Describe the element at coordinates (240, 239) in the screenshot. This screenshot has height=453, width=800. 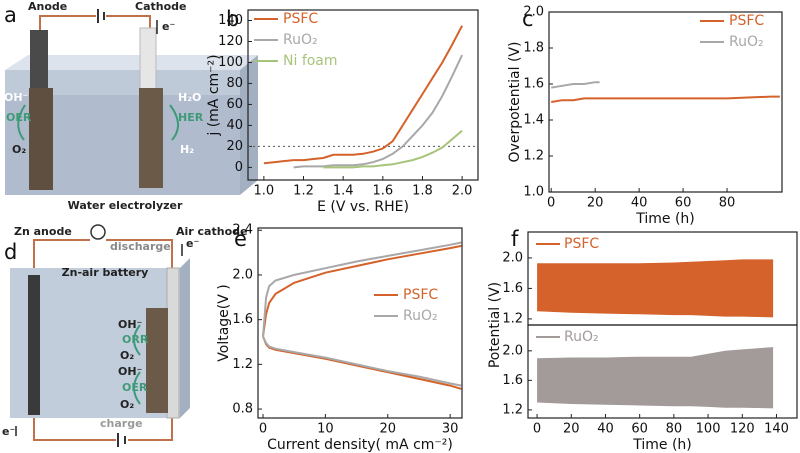
I see `panel-label: e` at that location.